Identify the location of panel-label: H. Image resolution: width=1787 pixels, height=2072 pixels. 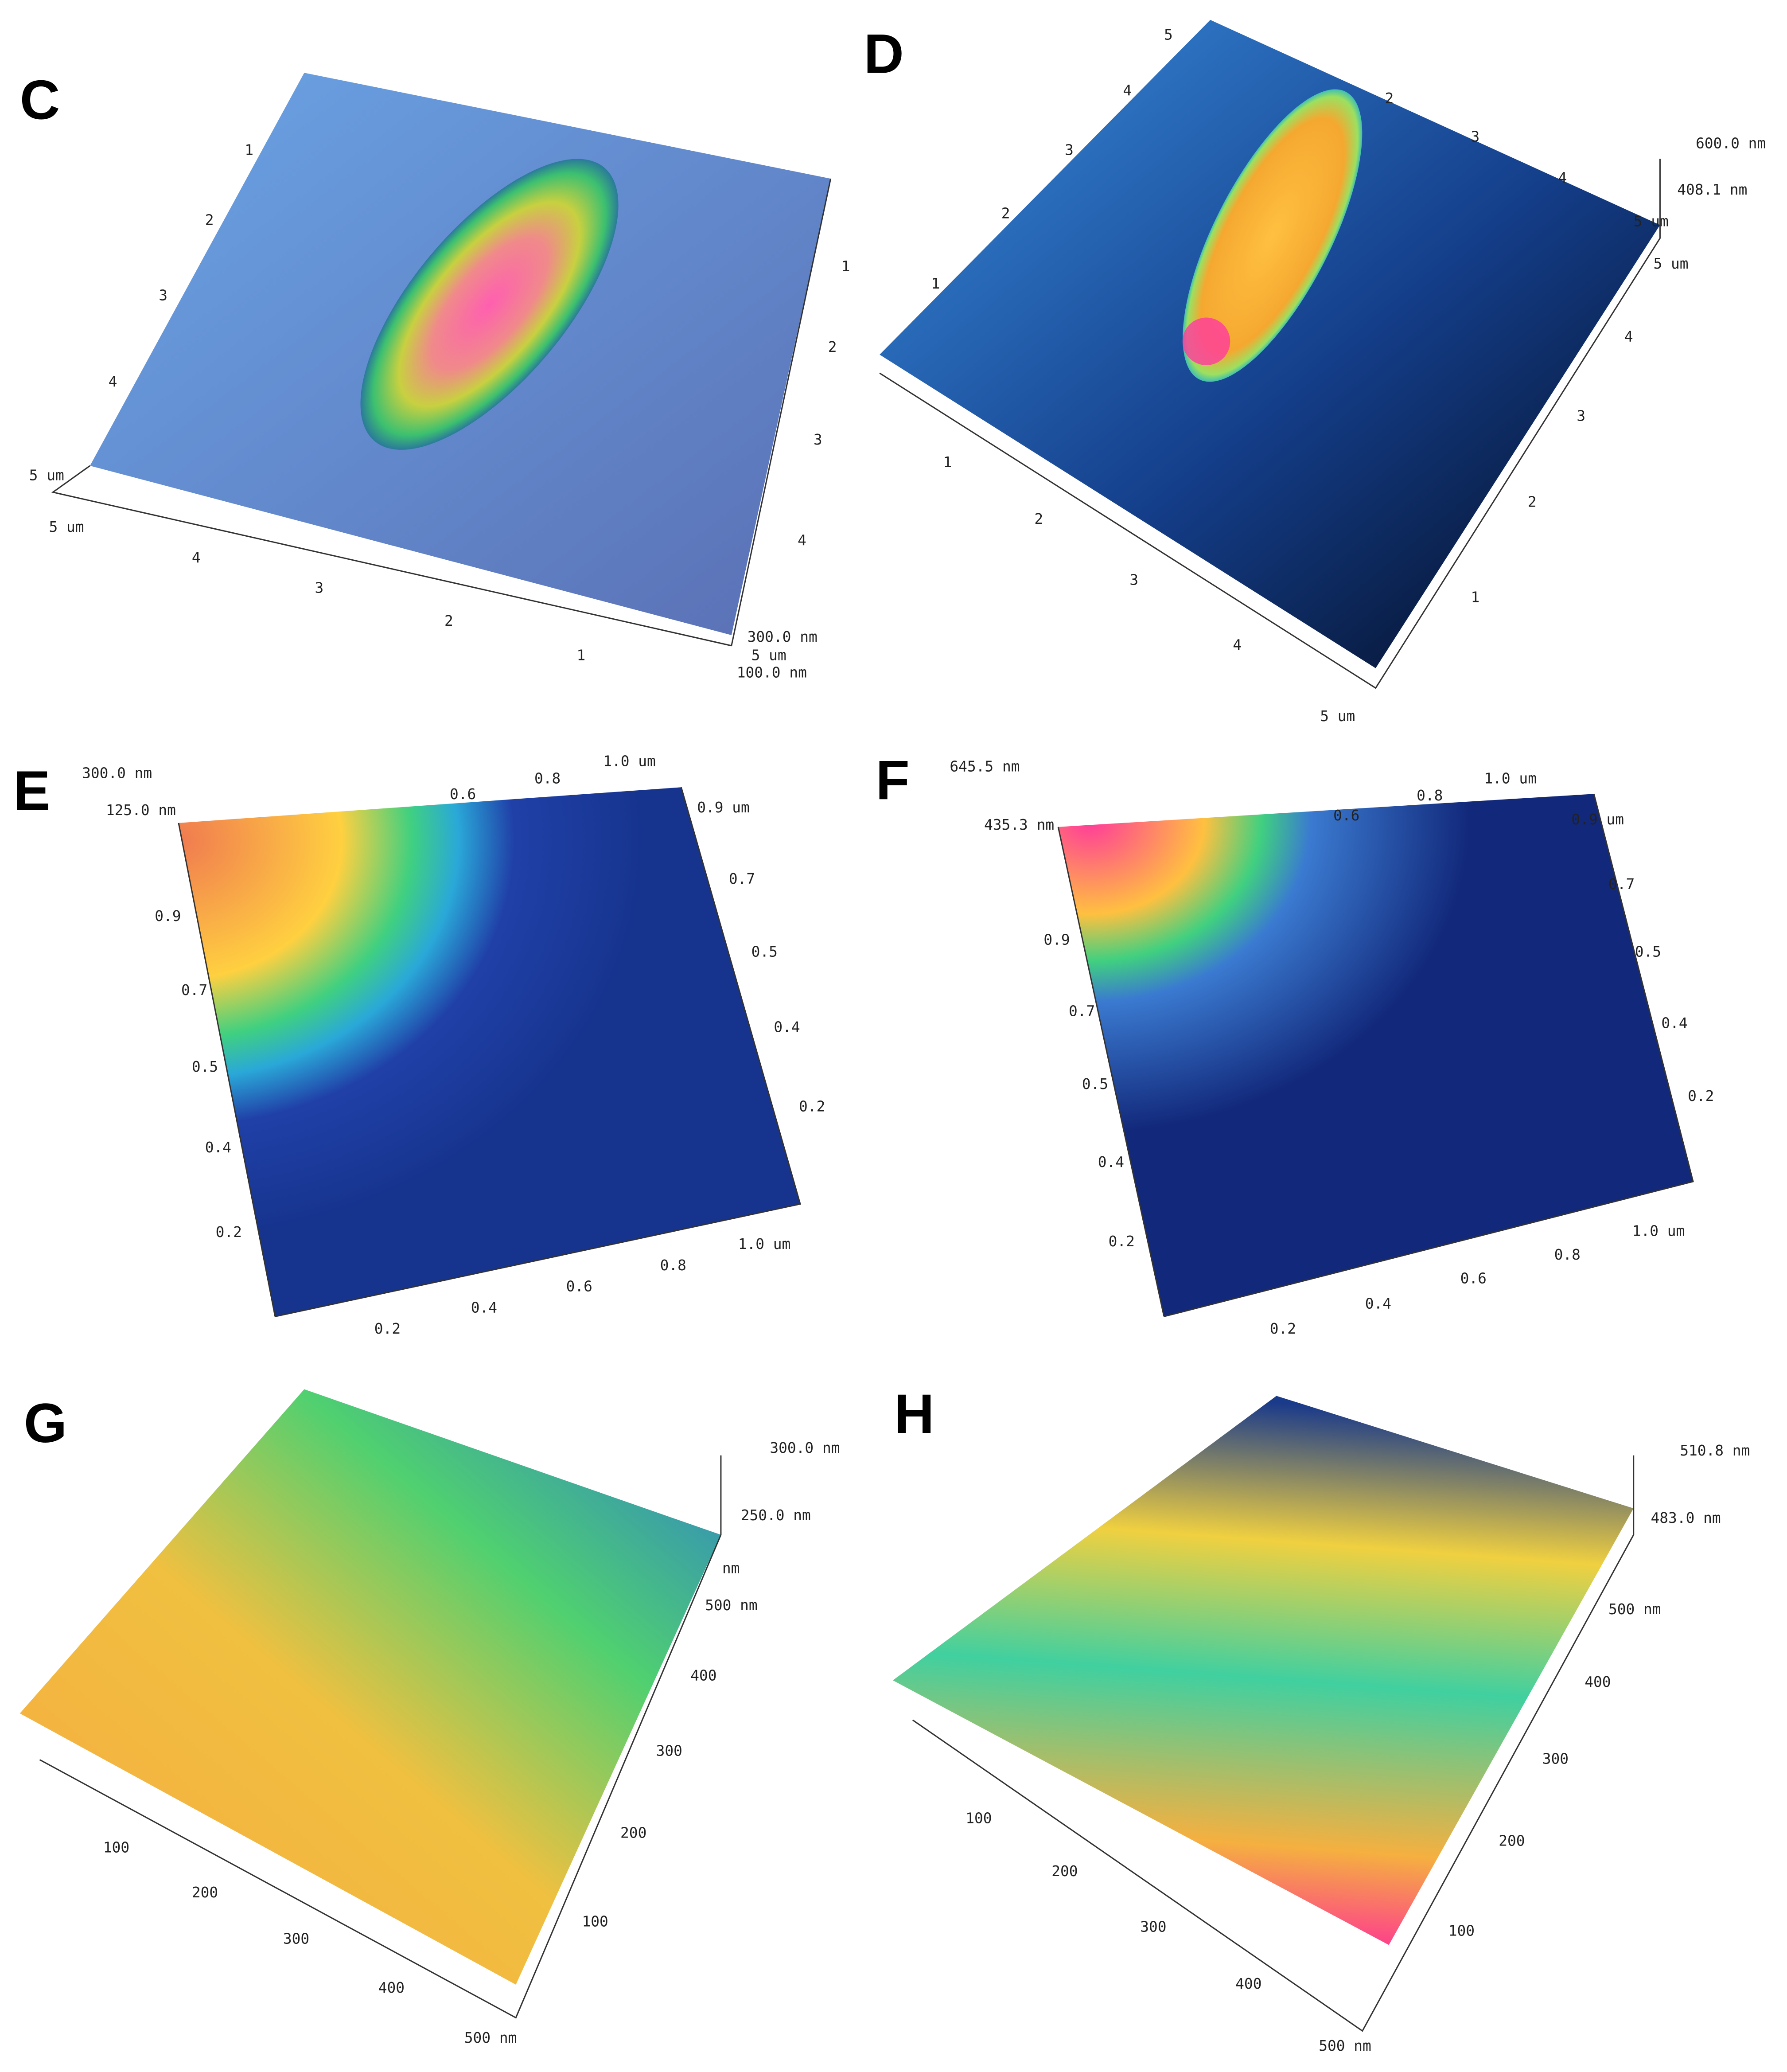
(914, 1414).